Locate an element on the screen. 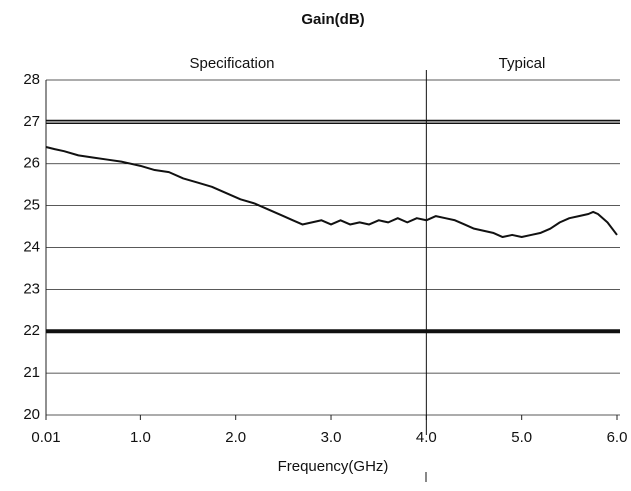  x-tick-label: 4.0 is located at coordinates (426, 437).